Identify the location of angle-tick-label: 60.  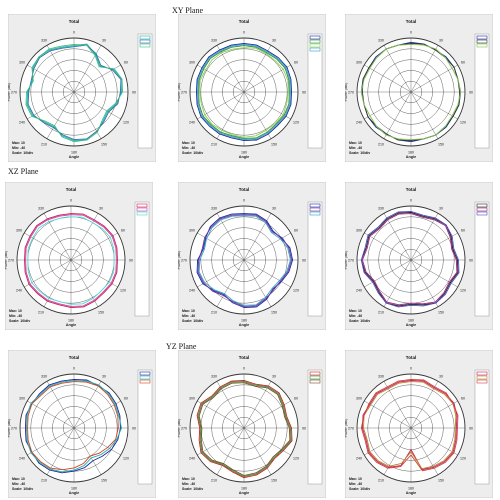
(123, 231).